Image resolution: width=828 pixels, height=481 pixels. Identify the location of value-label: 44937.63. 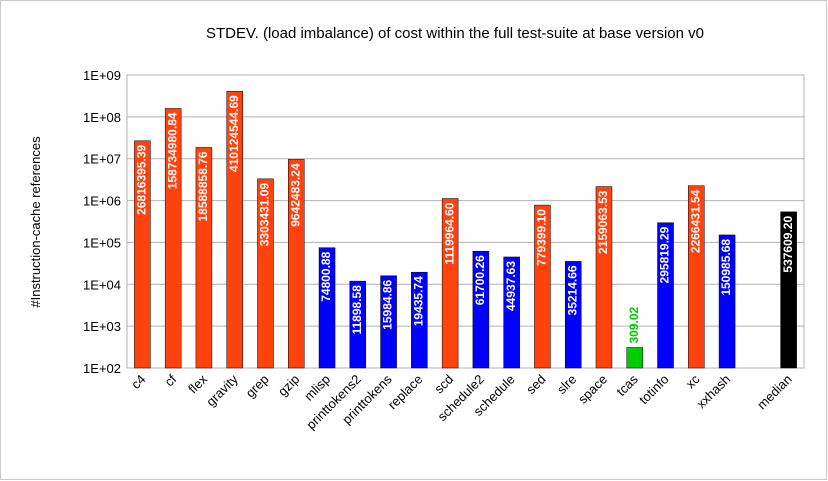
(511, 286).